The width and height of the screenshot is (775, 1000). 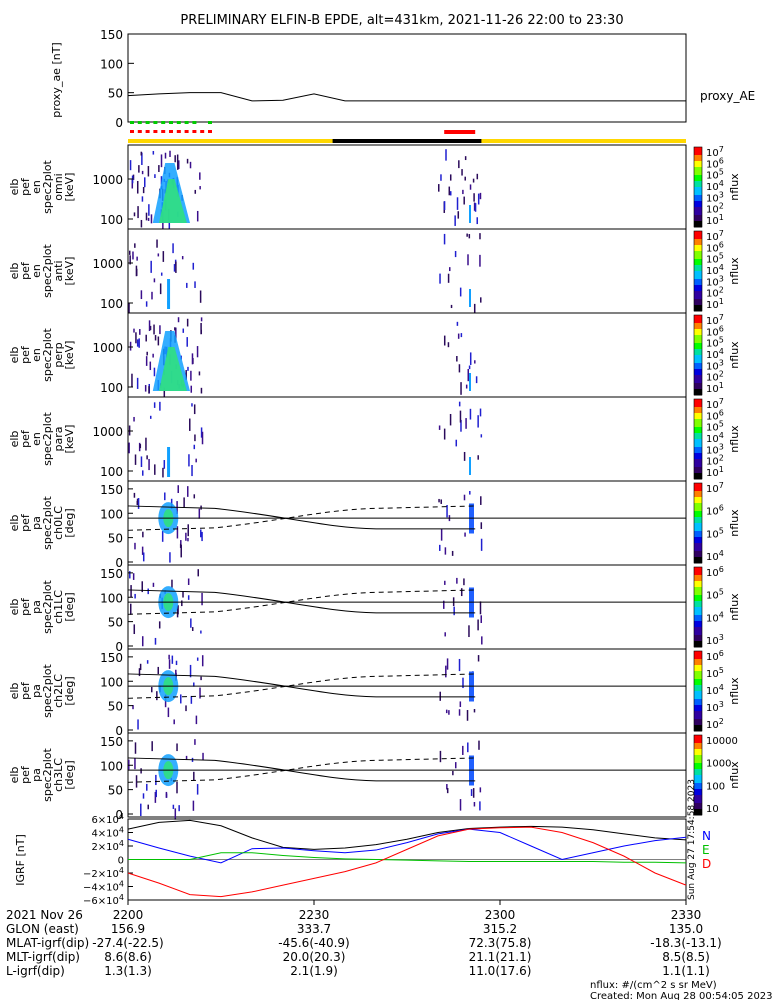 What do you see at coordinates (686, 929) in the screenshot?
I see `footer-value: 135.0` at bounding box center [686, 929].